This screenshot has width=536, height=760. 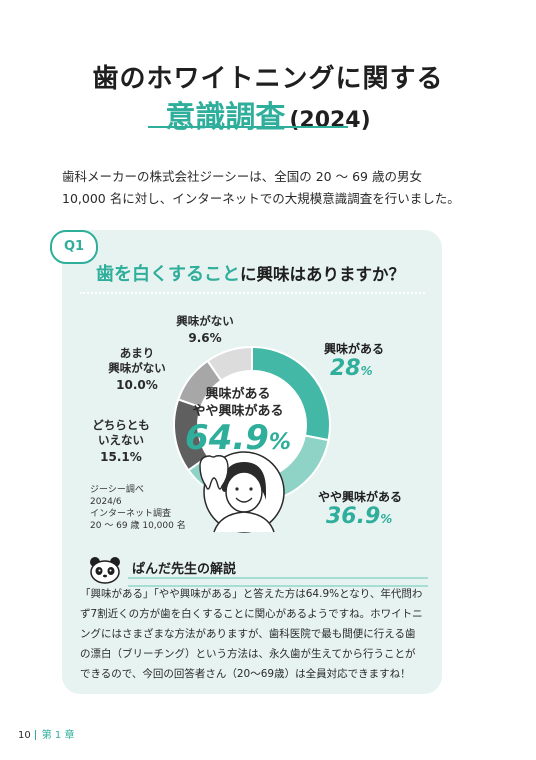 I want to click on donut-hole, so click(x=252, y=425).